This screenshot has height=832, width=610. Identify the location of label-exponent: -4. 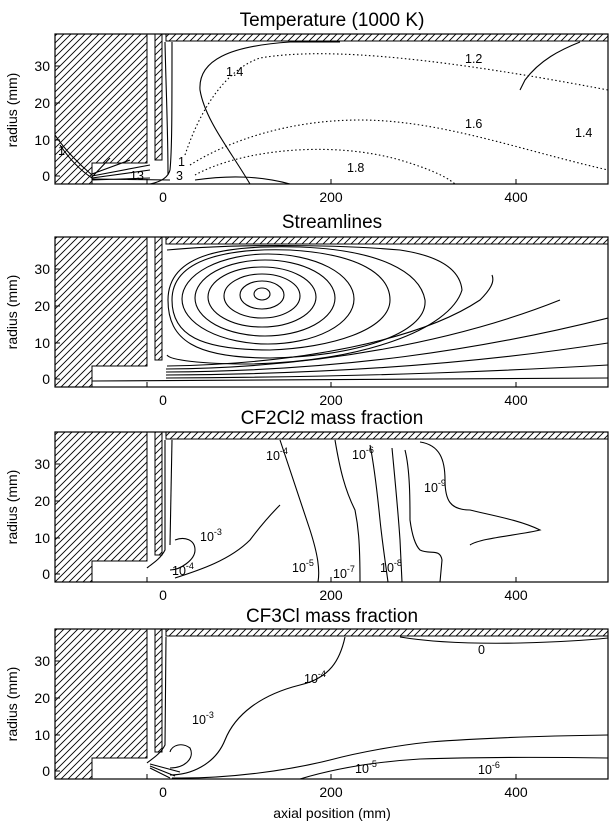
(322, 674).